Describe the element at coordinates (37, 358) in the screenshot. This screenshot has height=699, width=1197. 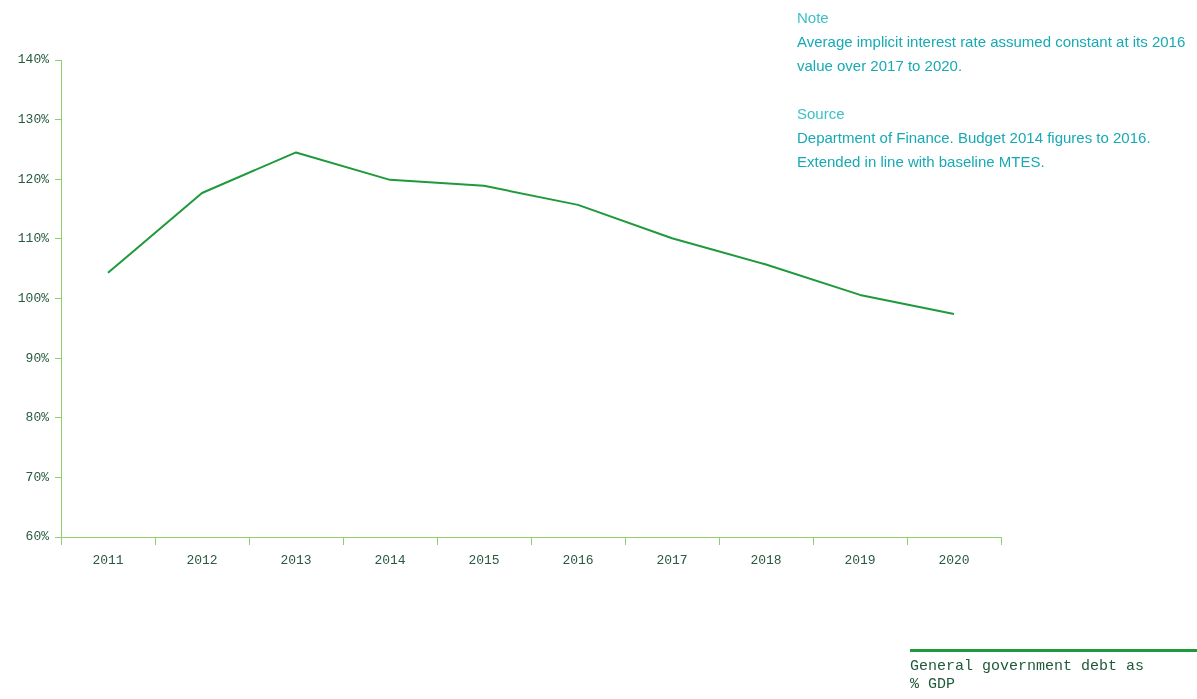
I see `y-tick-label: 90%` at that location.